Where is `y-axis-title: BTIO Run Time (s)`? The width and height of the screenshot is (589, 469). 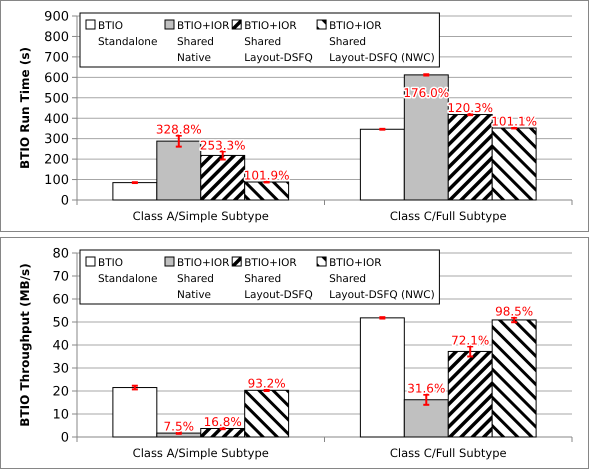
y-axis-title: BTIO Run Time (s) is located at coordinates (25, 108).